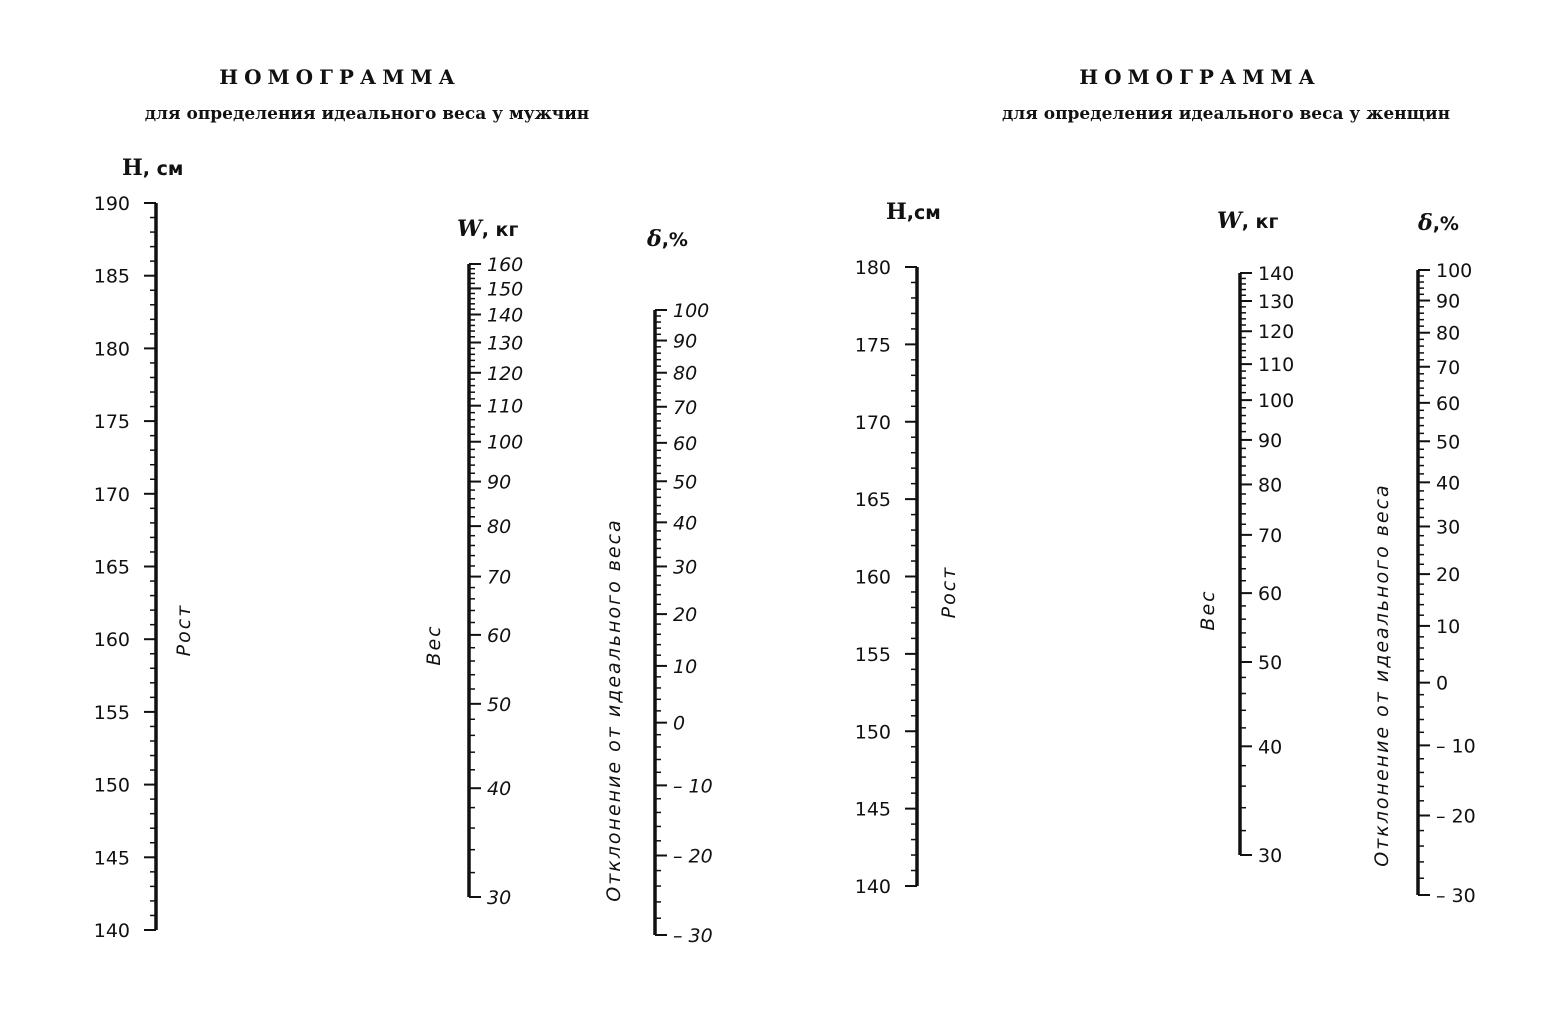 The image size is (1568, 1020). What do you see at coordinates (505, 289) in the screenshot?
I see `weight-tick-label: 150` at bounding box center [505, 289].